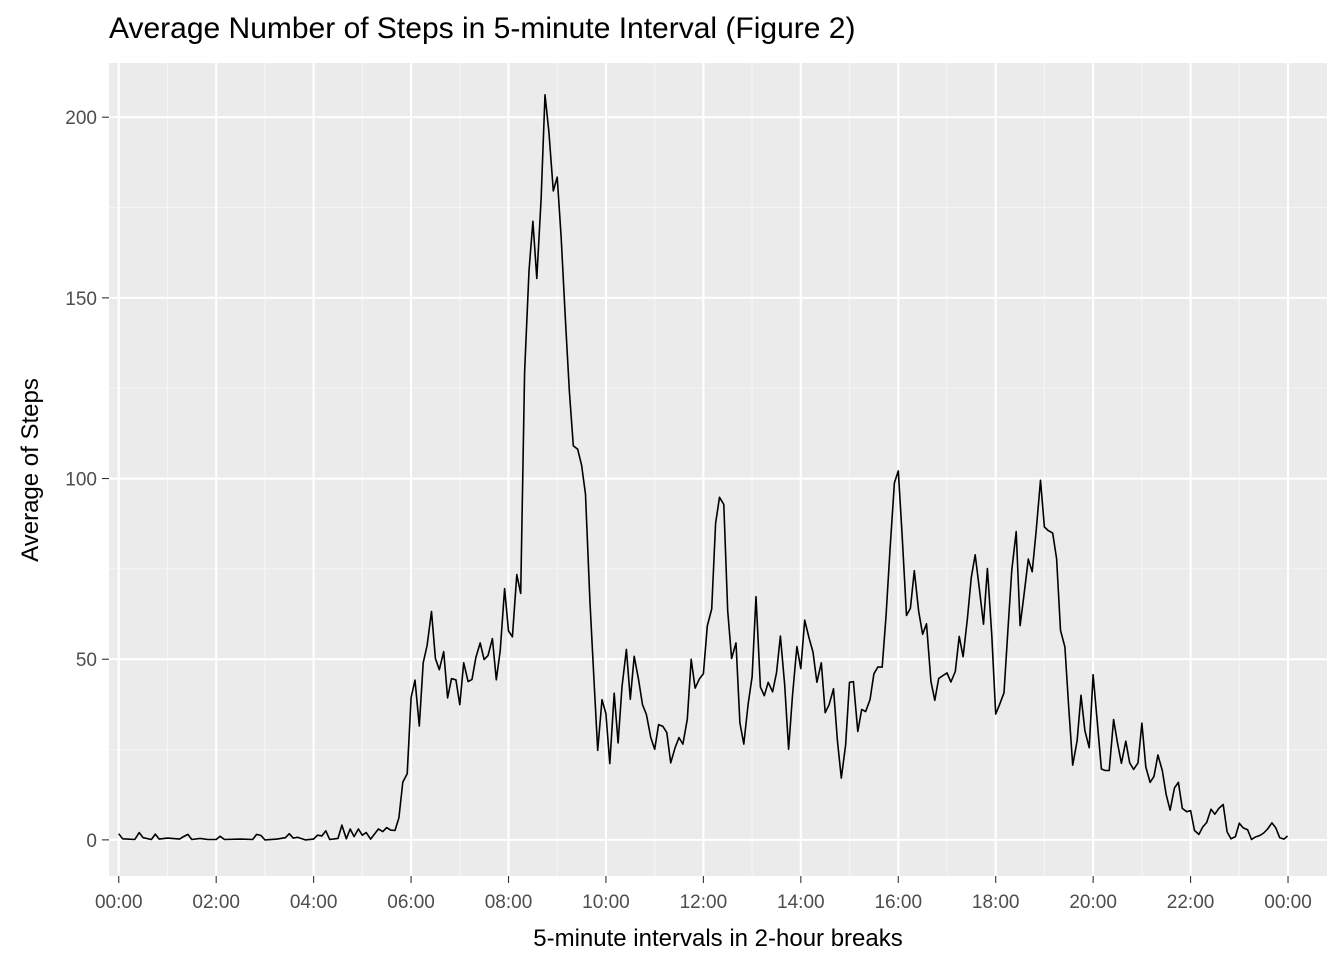  What do you see at coordinates (996, 902) in the screenshot?
I see `x-tick-label: 18:00` at bounding box center [996, 902].